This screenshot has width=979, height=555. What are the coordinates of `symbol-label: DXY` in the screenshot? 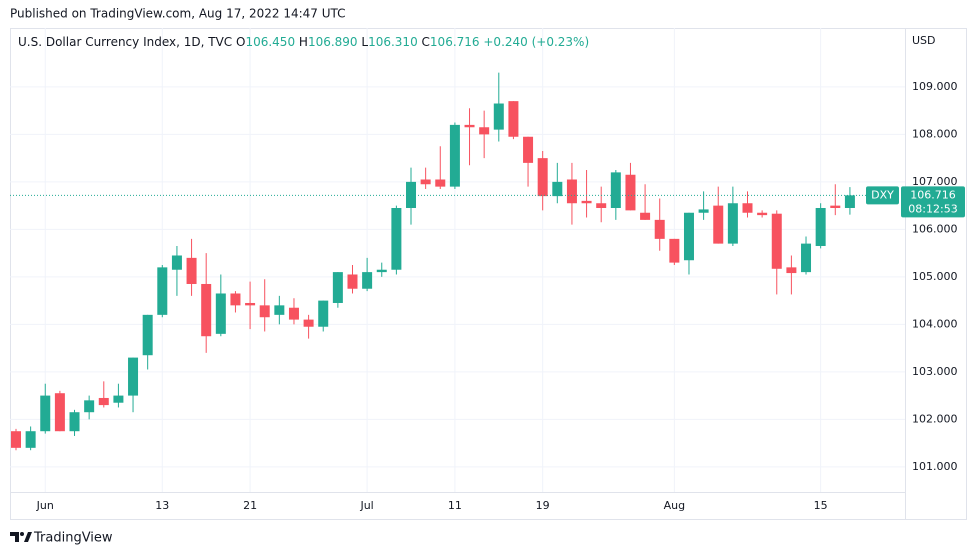 It's located at (882, 194).